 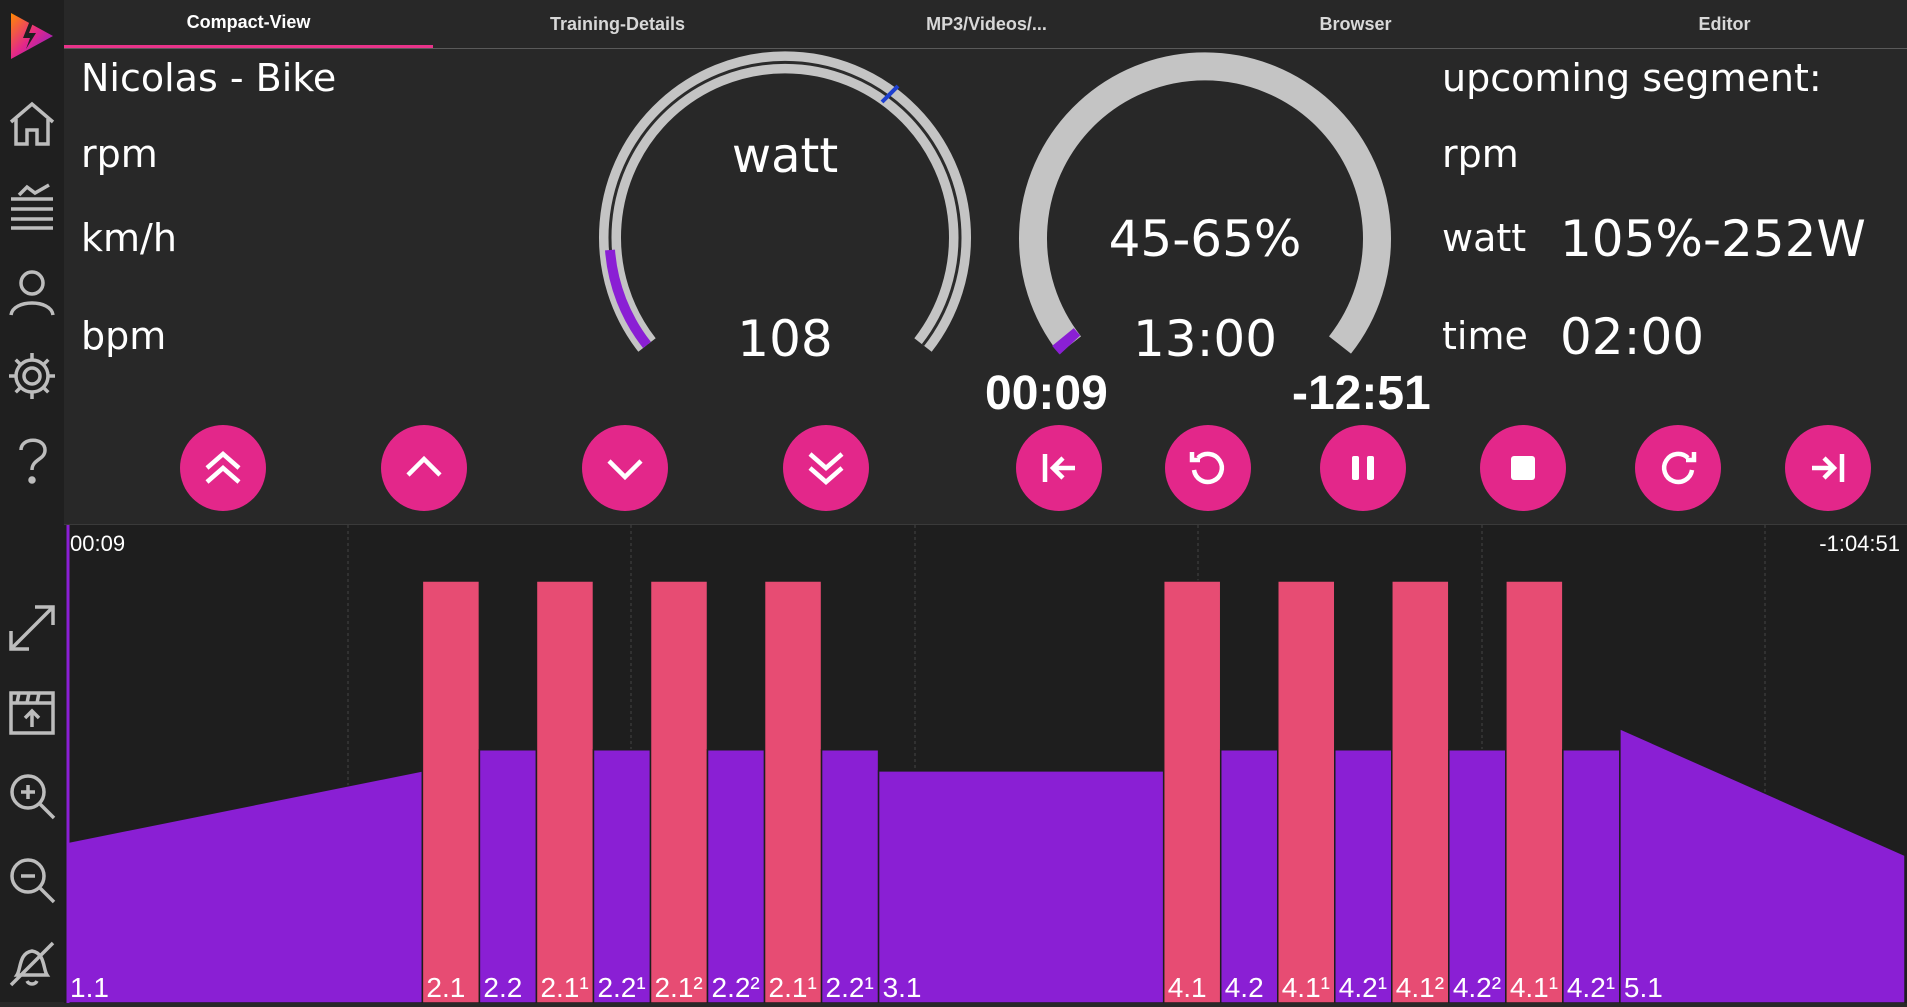 What do you see at coordinates (32, 460) in the screenshot?
I see `help-icon` at bounding box center [32, 460].